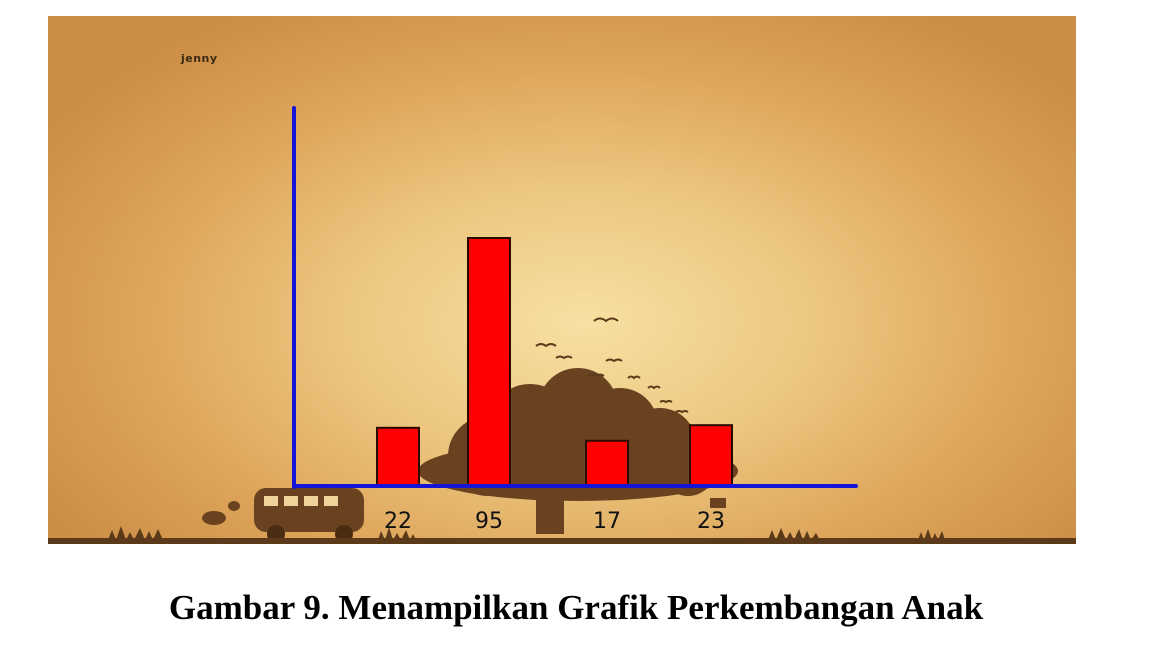  I want to click on birds-silhouette, so click(612, 365).